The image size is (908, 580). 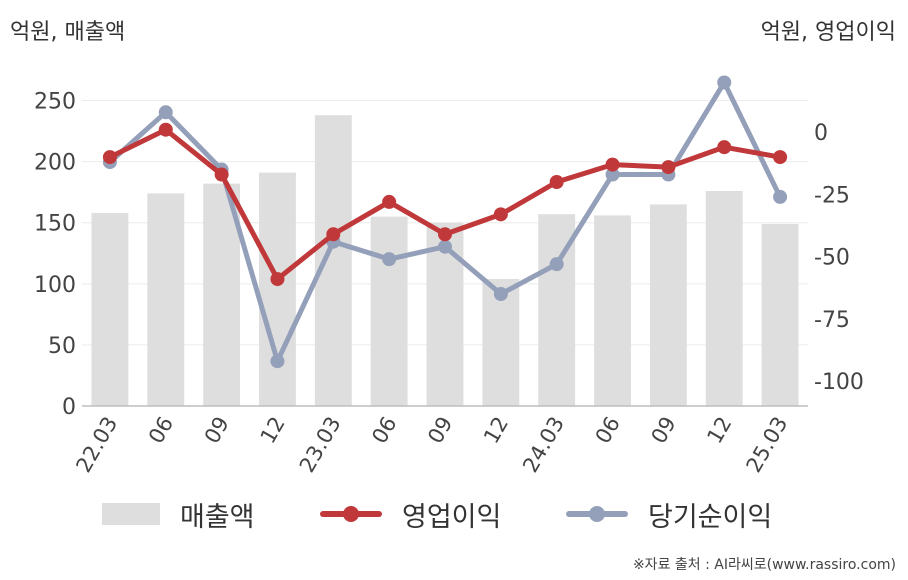 What do you see at coordinates (832, 258) in the screenshot?
I see `right-tick-label: -50` at bounding box center [832, 258].